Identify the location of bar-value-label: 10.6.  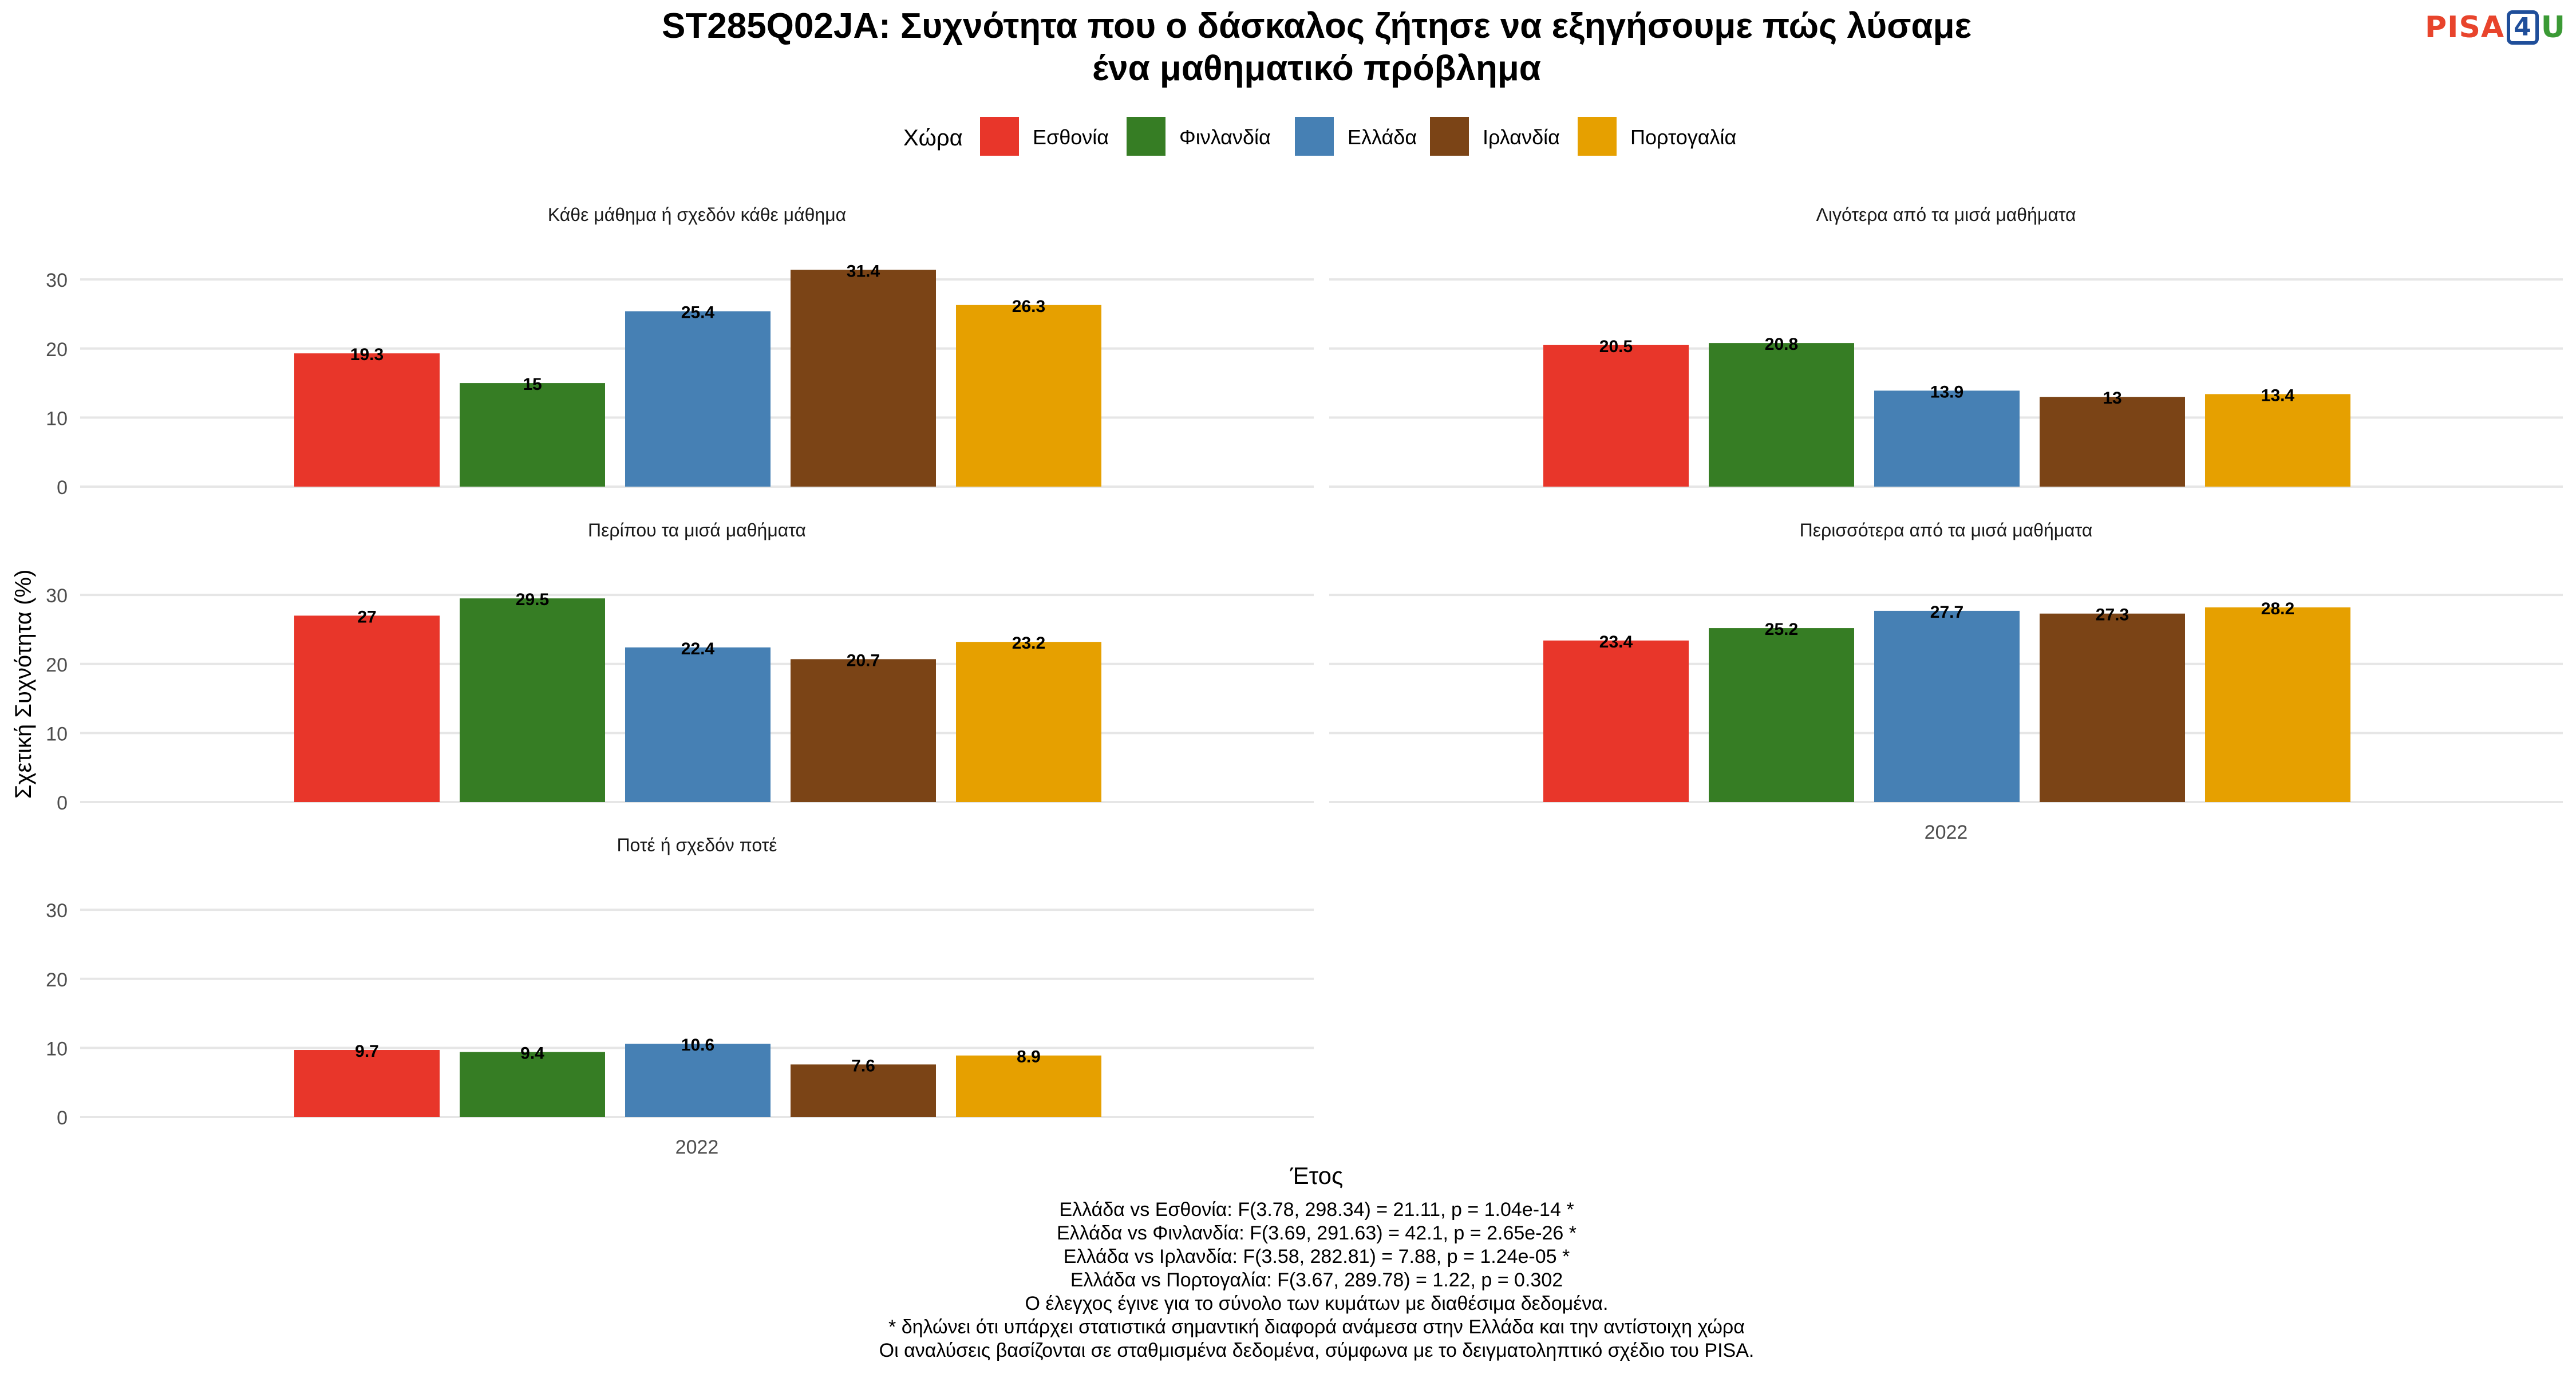
(697, 1045).